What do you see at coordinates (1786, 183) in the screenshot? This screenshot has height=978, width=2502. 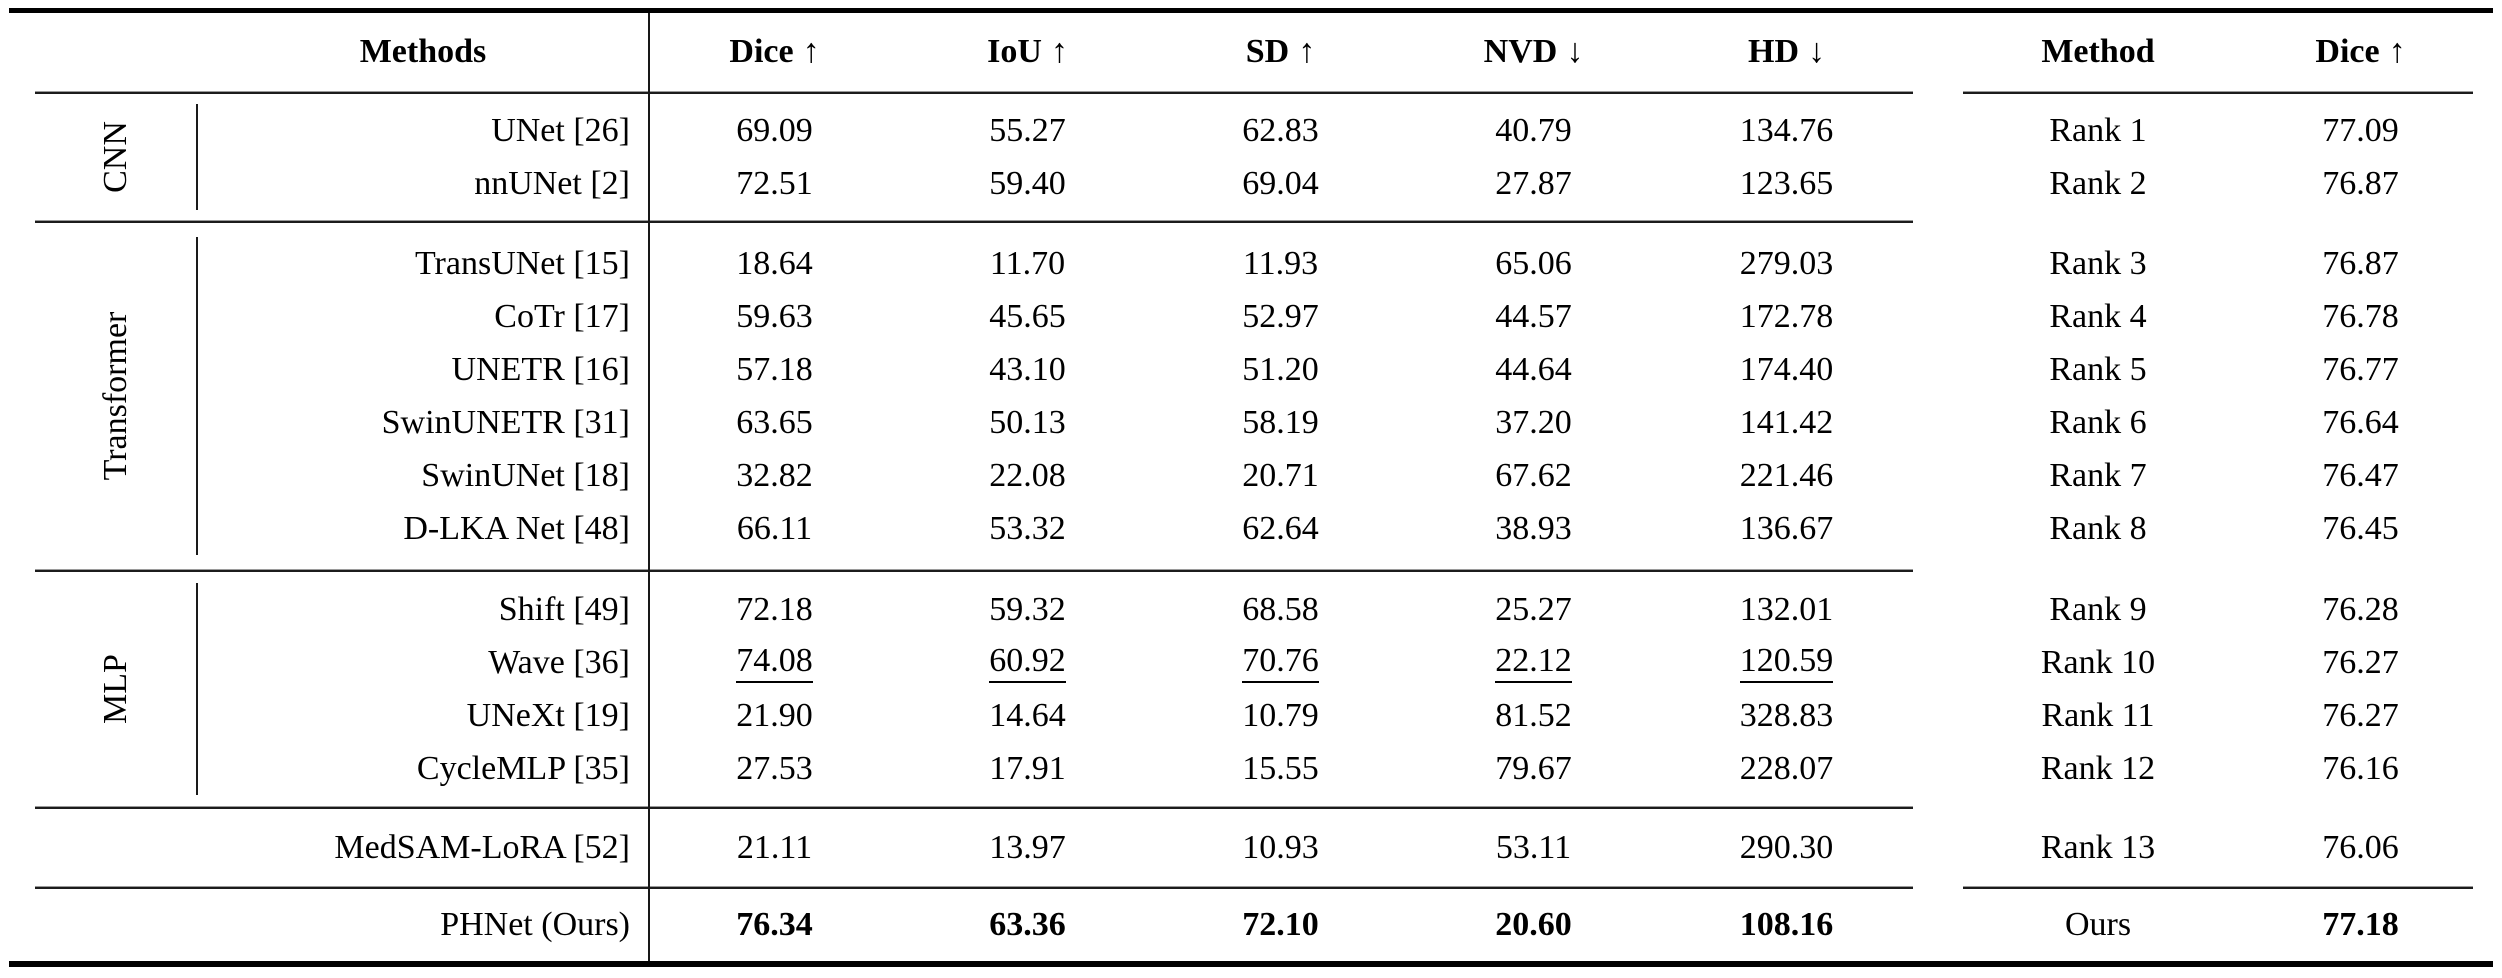 I see `value-cell: 123.65` at bounding box center [1786, 183].